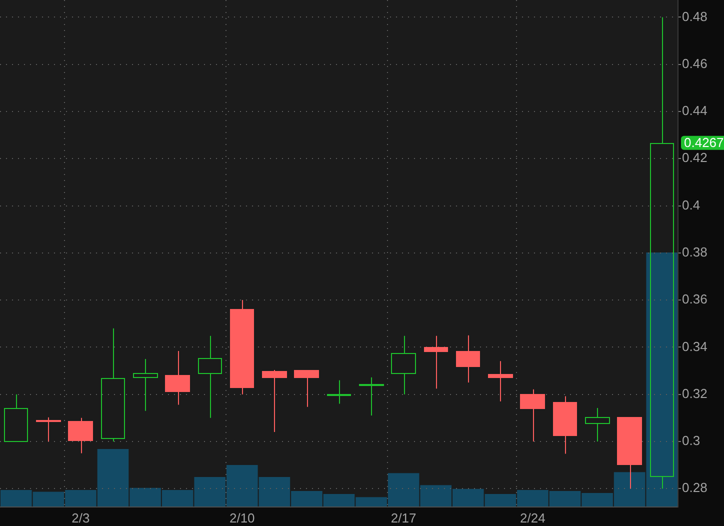  Describe the element at coordinates (81, 518) in the screenshot. I see `x-tick-label: 2/3` at that location.